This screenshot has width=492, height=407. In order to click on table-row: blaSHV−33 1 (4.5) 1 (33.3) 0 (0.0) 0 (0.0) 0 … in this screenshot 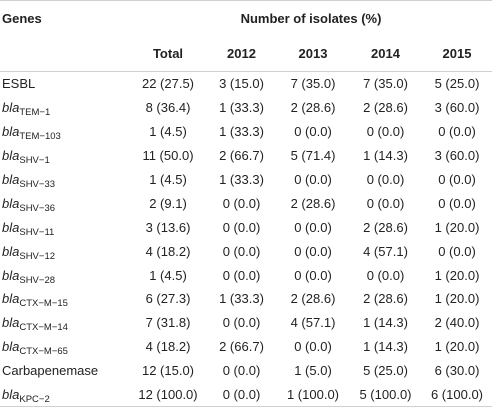, I will do `click(246, 180)`.